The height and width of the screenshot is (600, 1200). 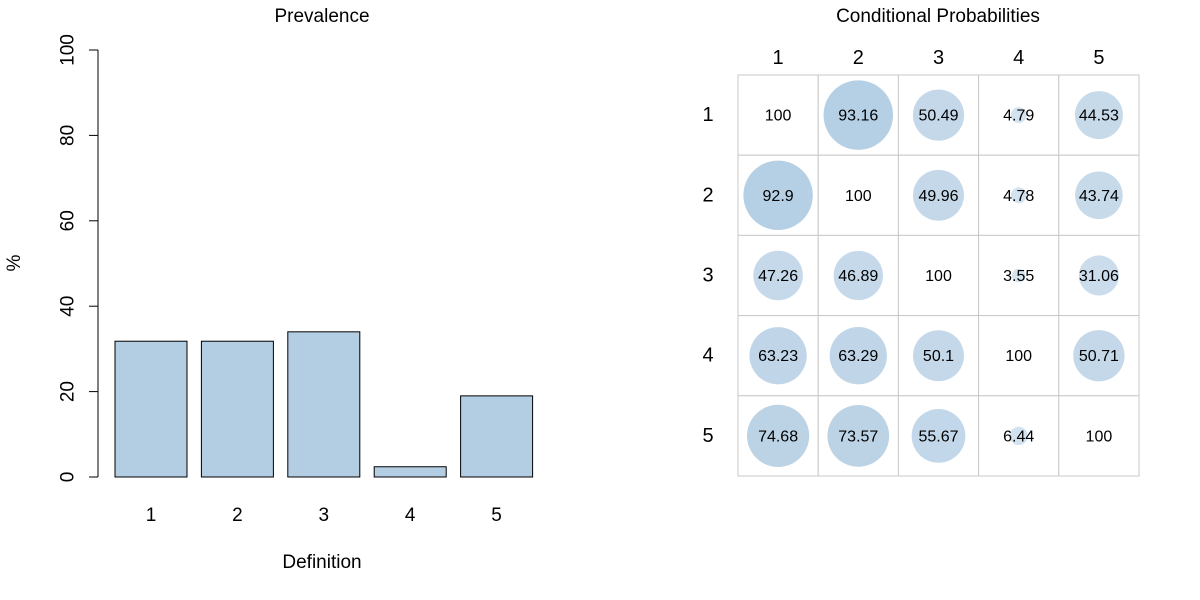 What do you see at coordinates (410, 515) in the screenshot?
I see `x-tick-label: 4` at bounding box center [410, 515].